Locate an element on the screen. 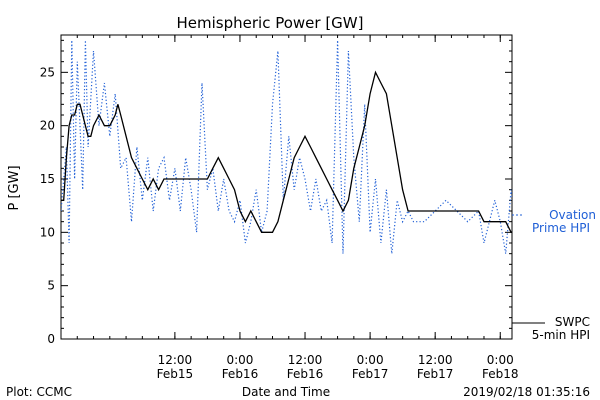  x-tick-date-label: Feb18 is located at coordinates (500, 374).